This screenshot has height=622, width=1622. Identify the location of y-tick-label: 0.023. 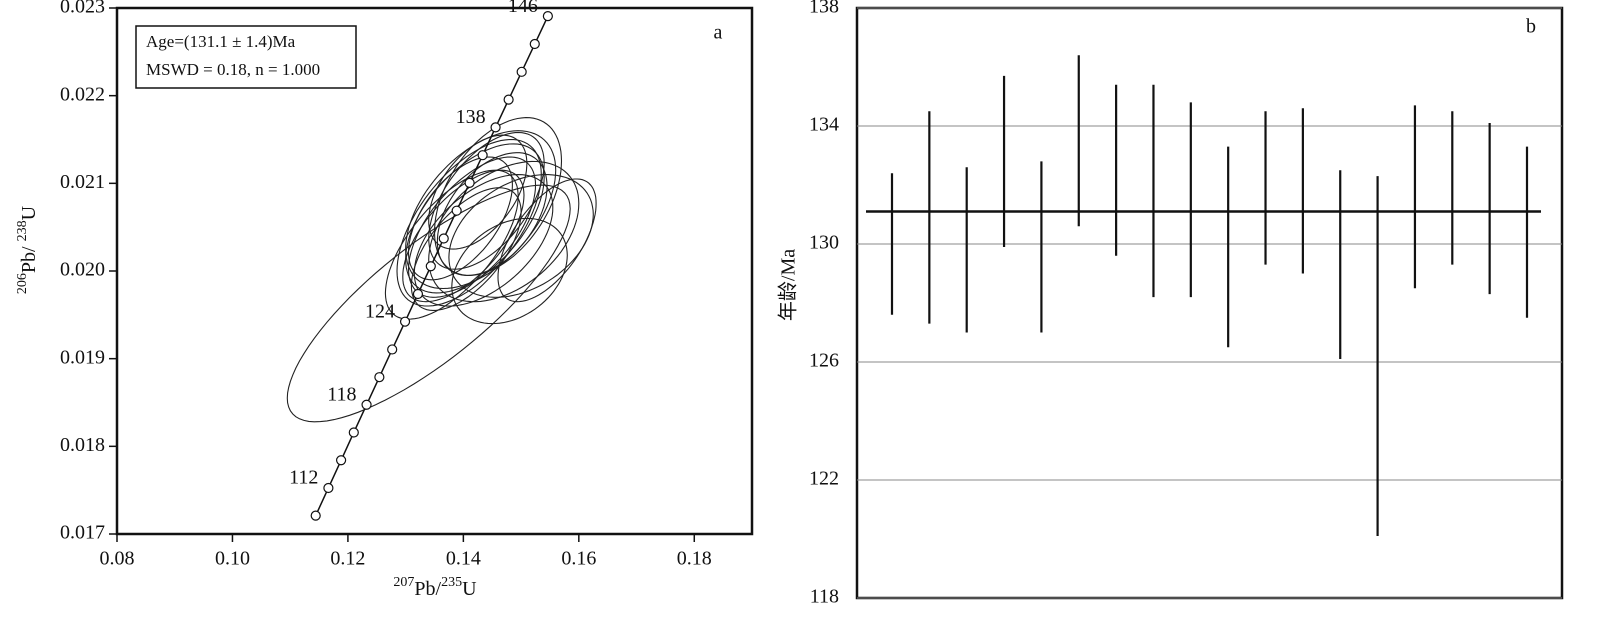
(82, 9).